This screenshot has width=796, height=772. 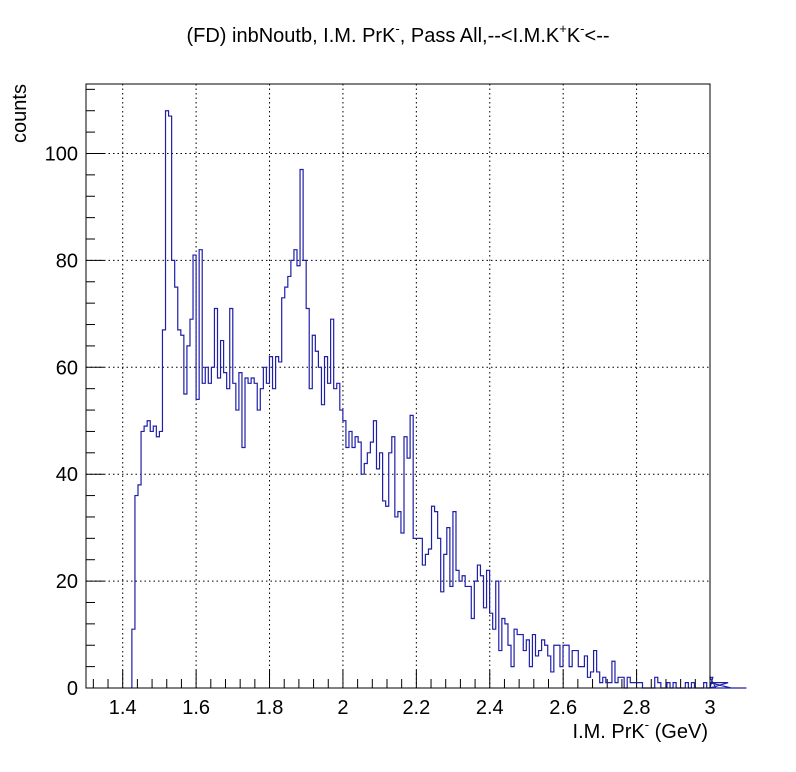 I want to click on y-tick-label: 40, so click(x=67, y=475).